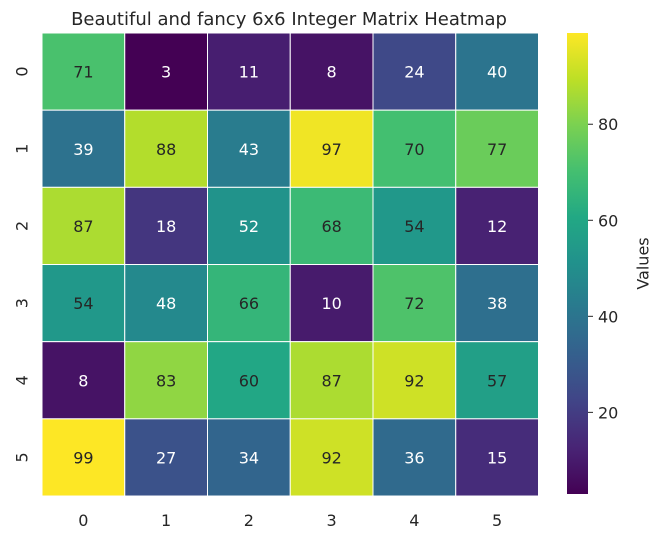 This screenshot has height=536, width=659. What do you see at coordinates (249, 149) in the screenshot?
I see `cell-value-label: 43` at bounding box center [249, 149].